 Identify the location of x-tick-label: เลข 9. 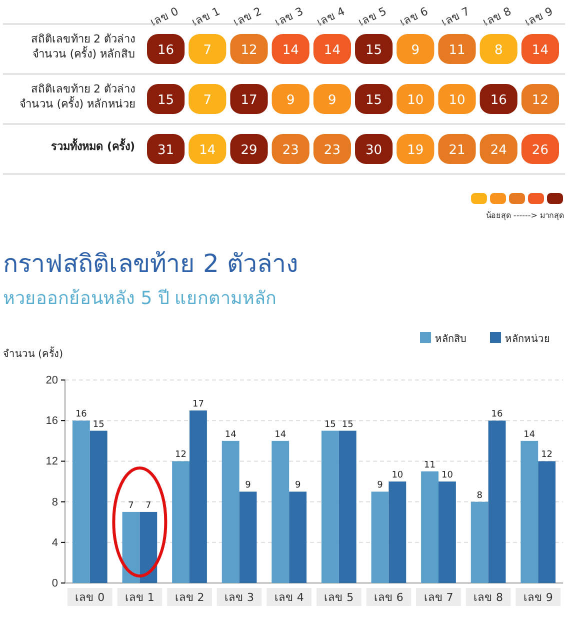
(538, 597).